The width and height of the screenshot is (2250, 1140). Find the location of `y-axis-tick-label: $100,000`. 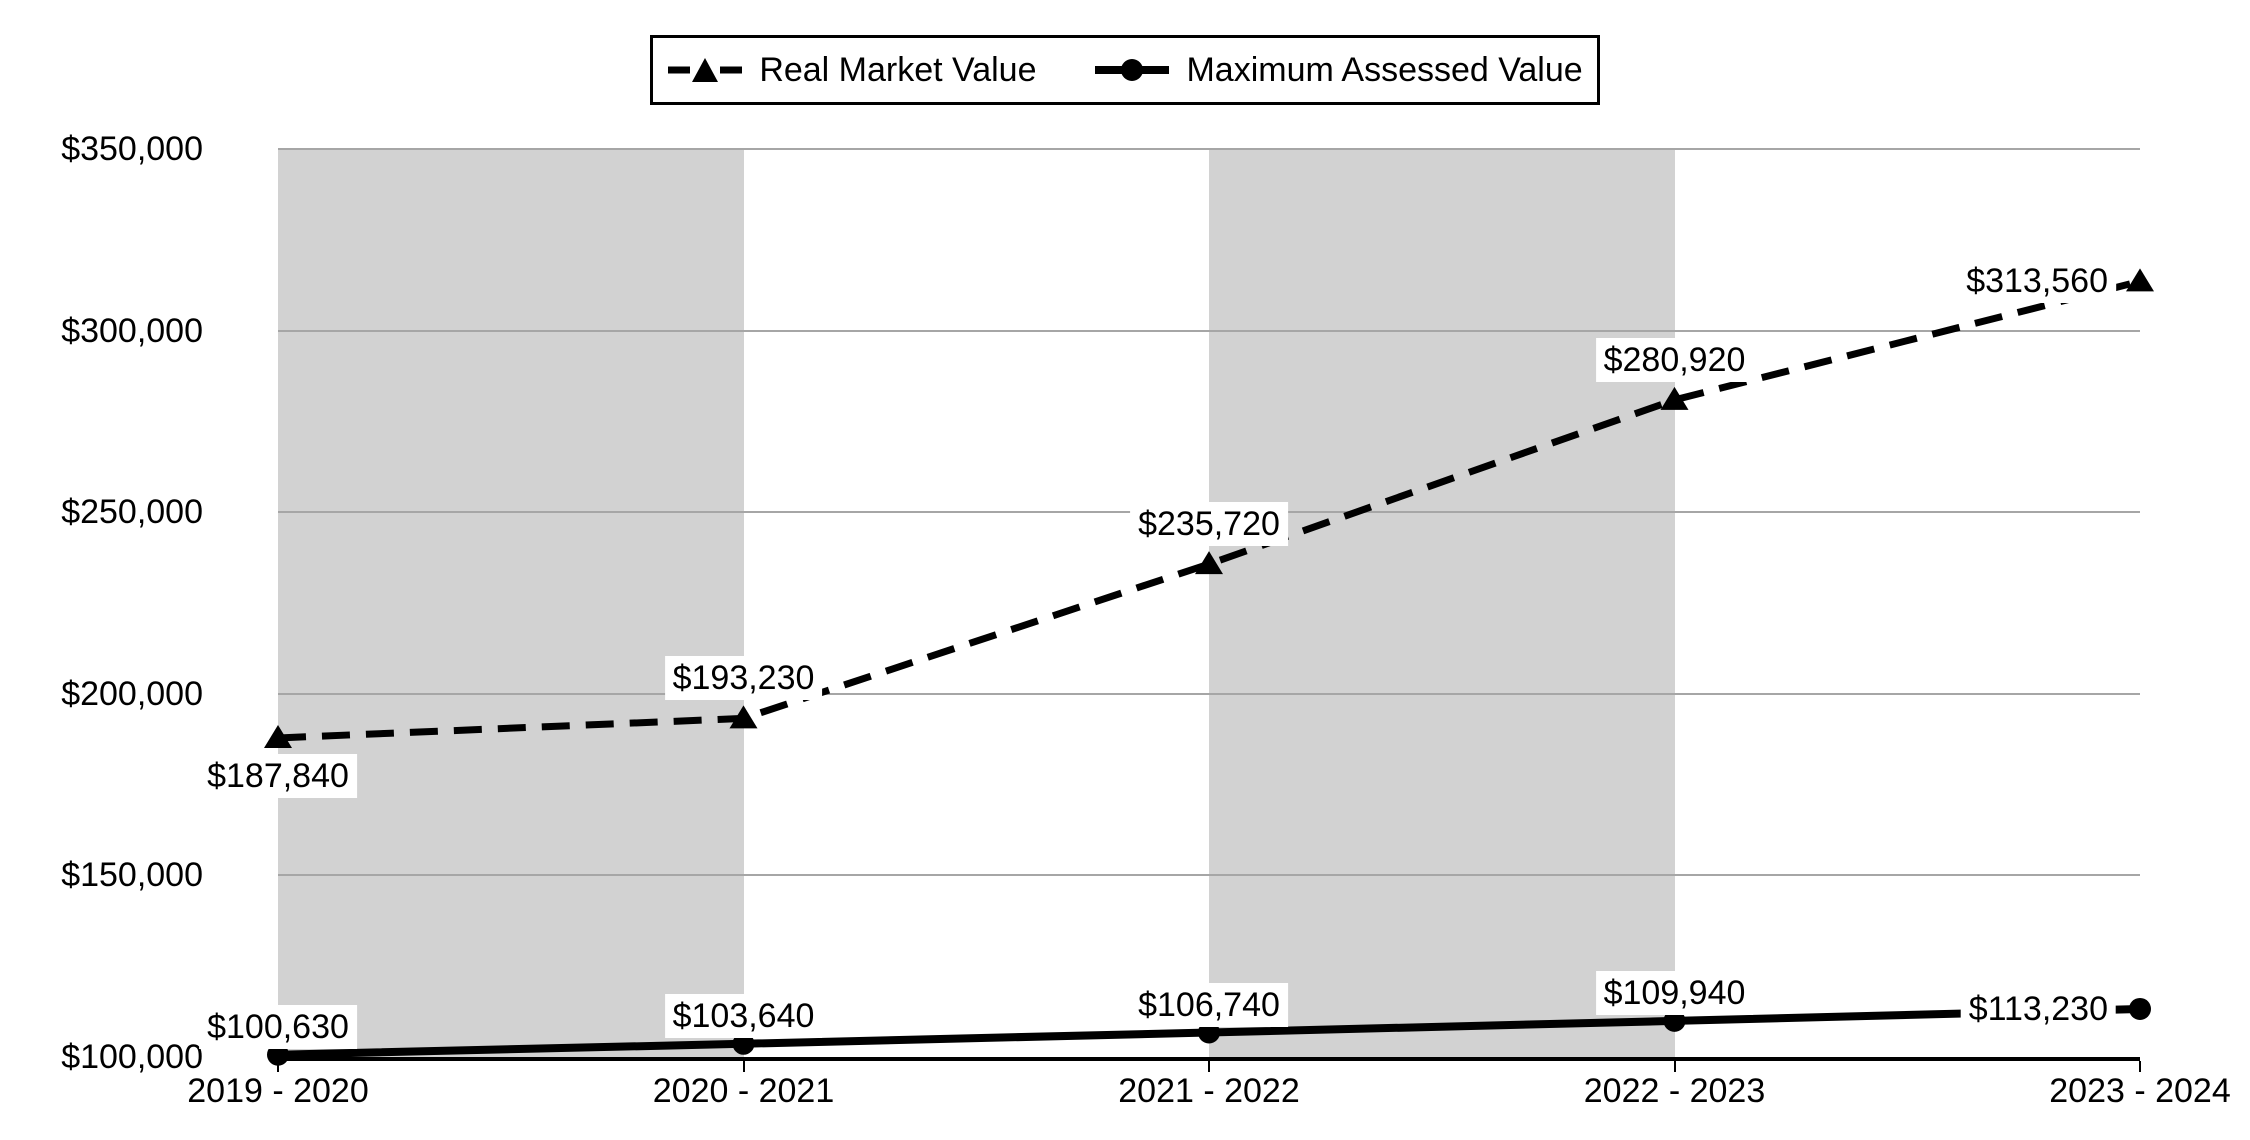

y-axis-tick-label: $100,000 is located at coordinates (132, 1057).